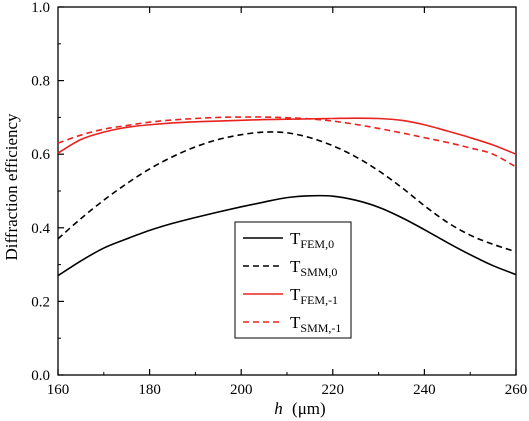  I want to click on x-axis-variable: h, so click(278, 408).